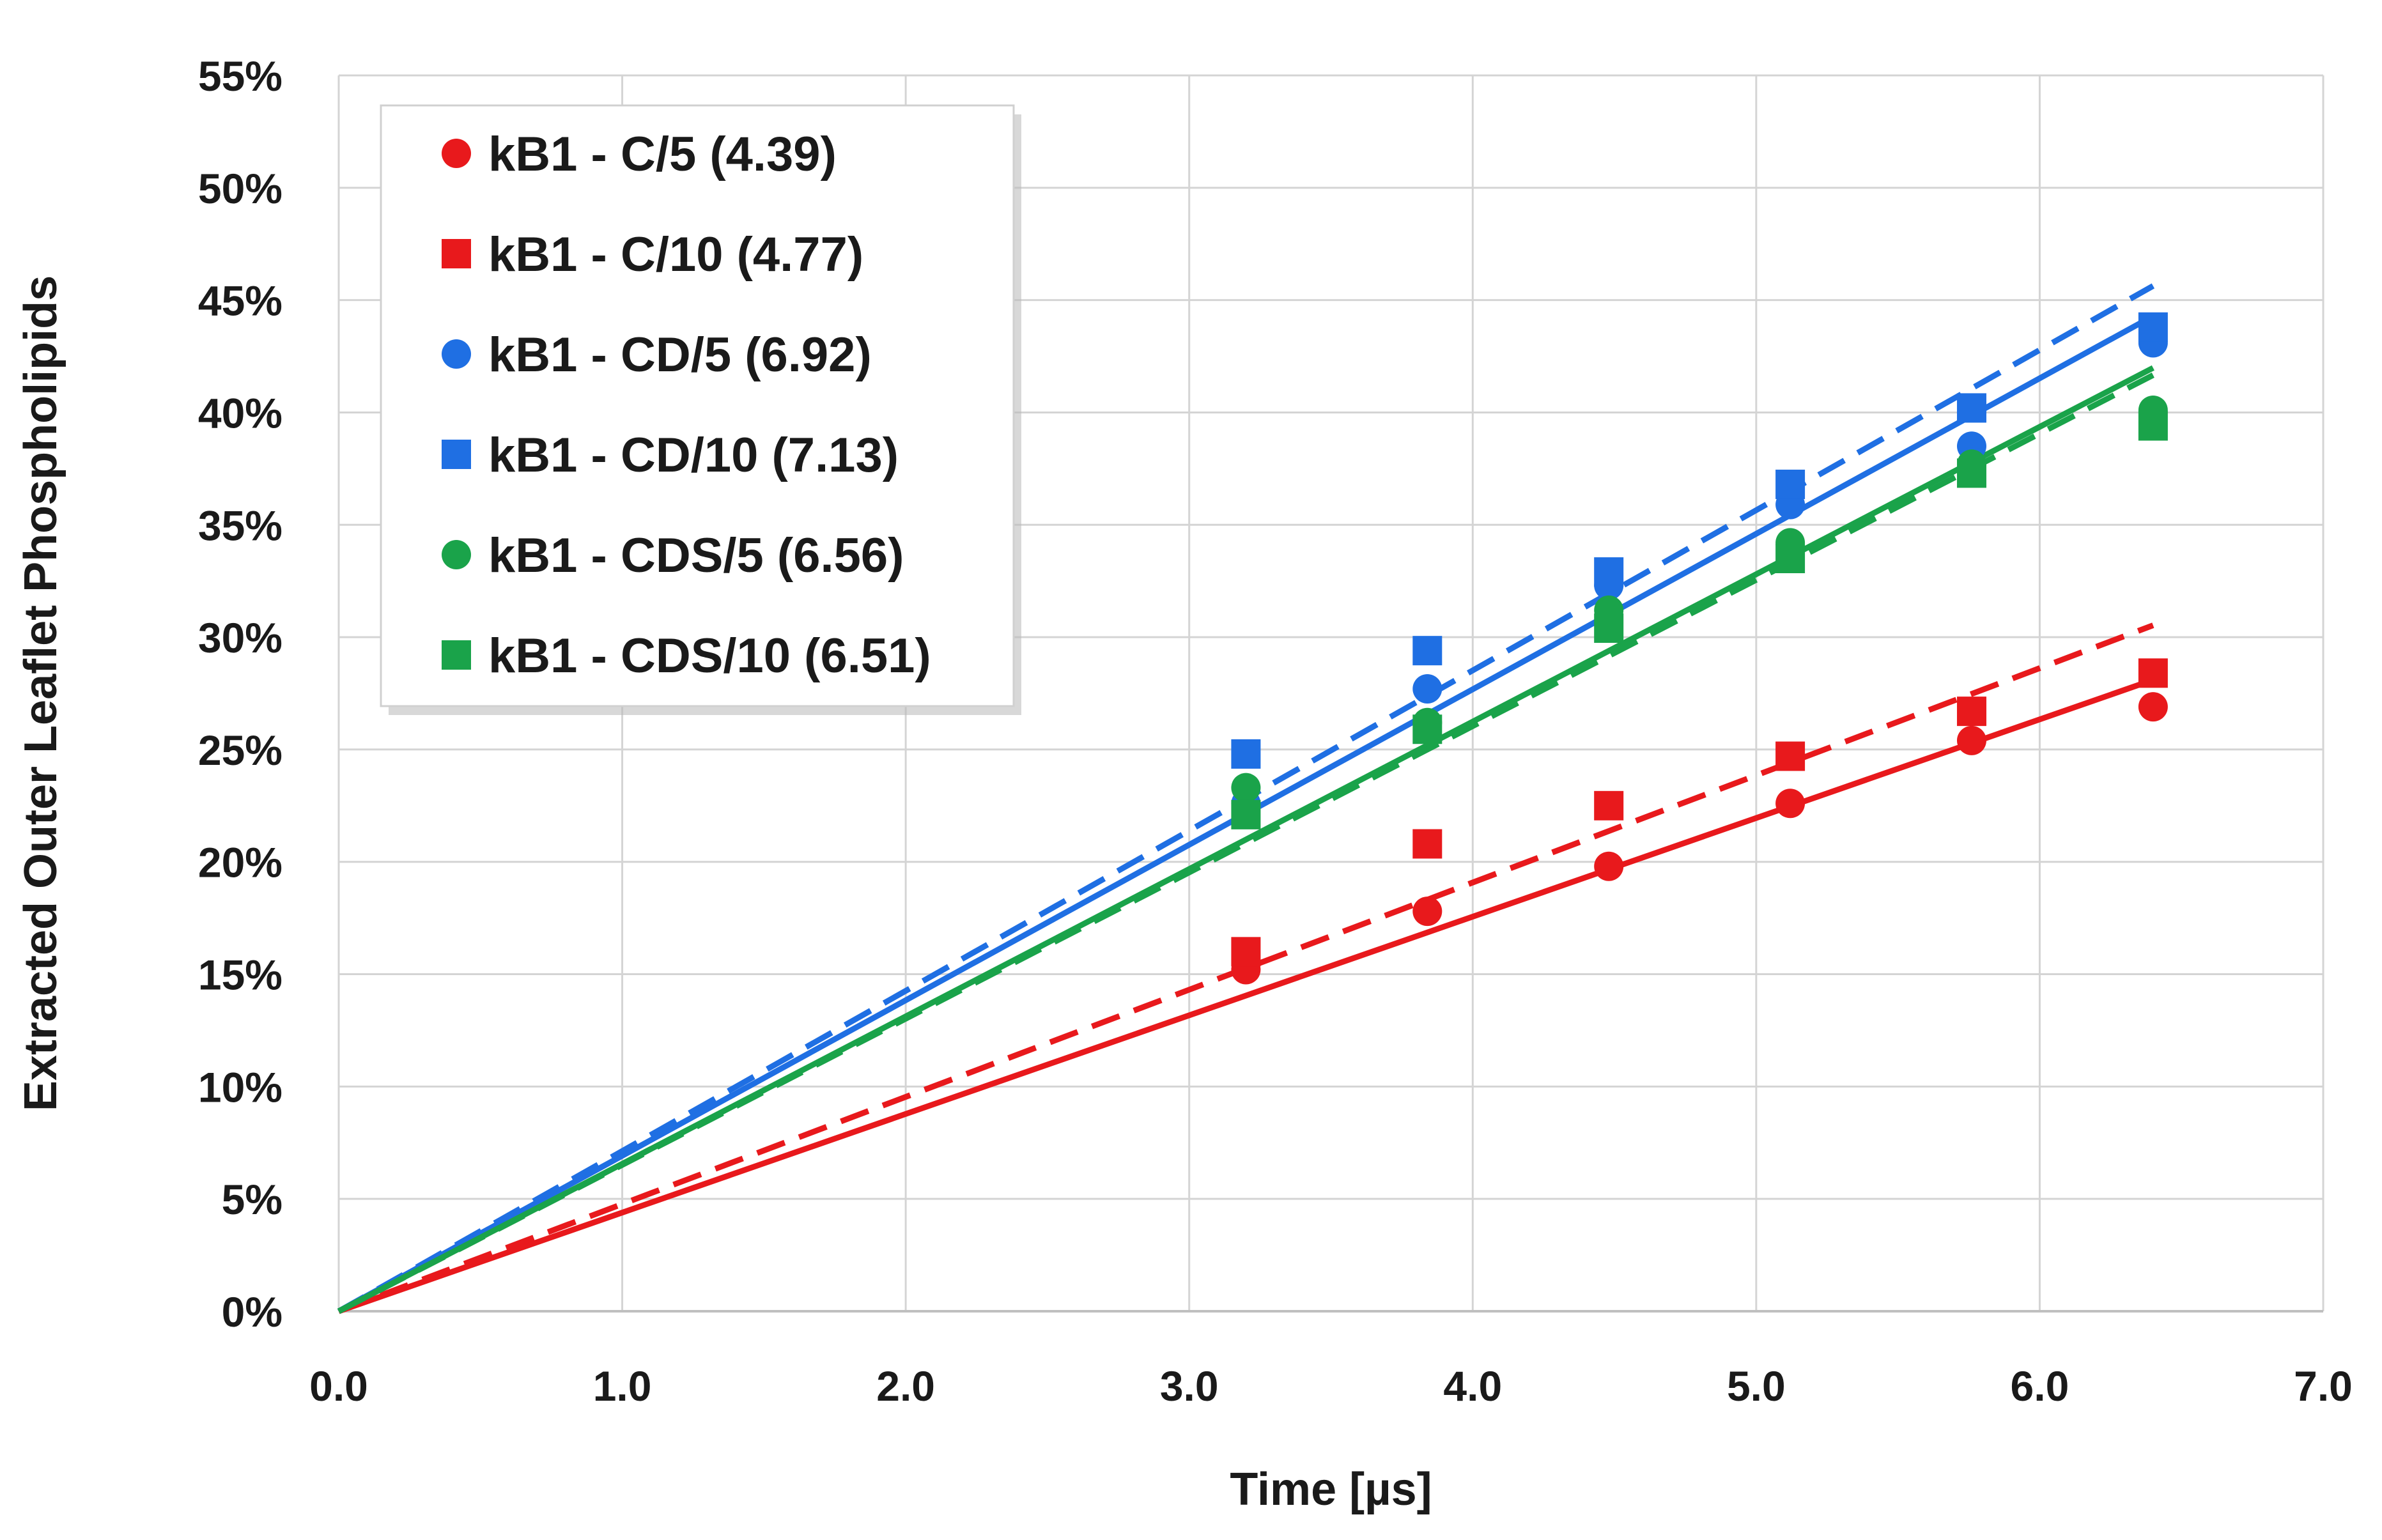 The height and width of the screenshot is (1540, 2382). What do you see at coordinates (240, 412) in the screenshot?
I see `y-tick-label: 40%` at bounding box center [240, 412].